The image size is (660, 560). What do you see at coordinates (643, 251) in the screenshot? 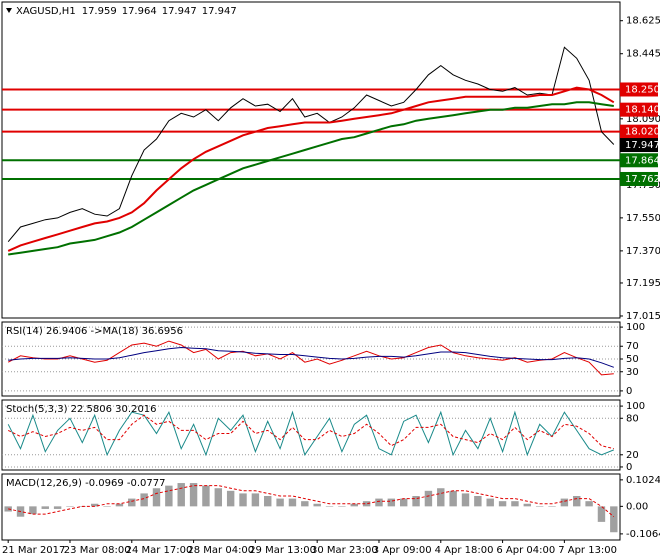
I see `y-tick-label: 17.370` at bounding box center [643, 251].